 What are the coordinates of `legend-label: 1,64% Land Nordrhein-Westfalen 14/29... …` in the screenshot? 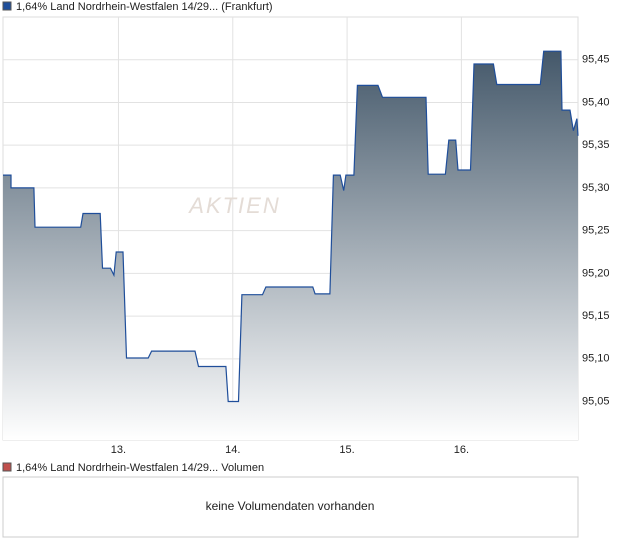 It's located at (144, 7).